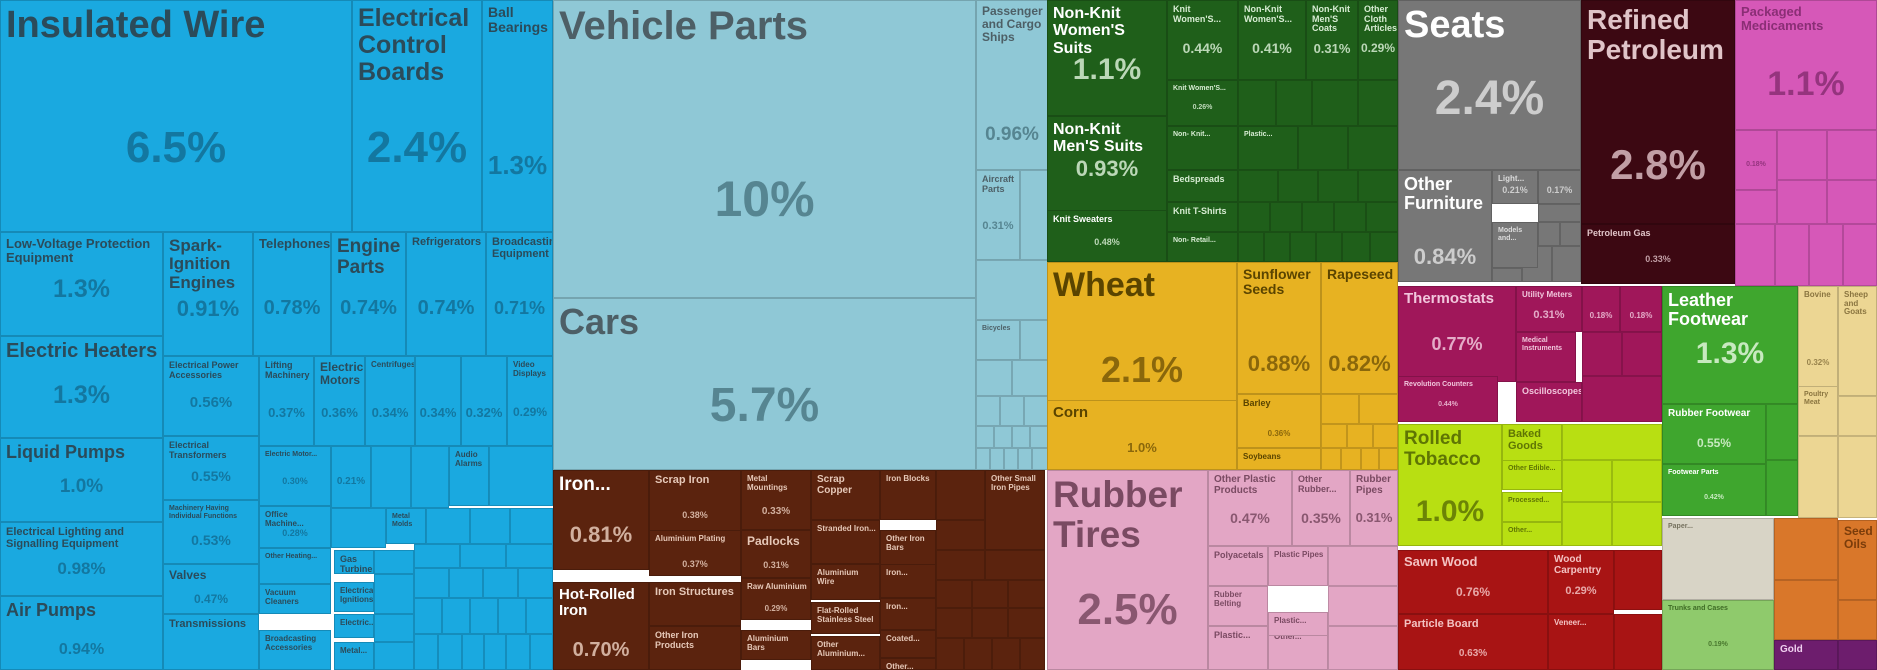 The height and width of the screenshot is (670, 1877). Describe the element at coordinates (845, 618) in the screenshot. I see `treemap-tile: Flat-Rolled Stainless Steel` at that location.